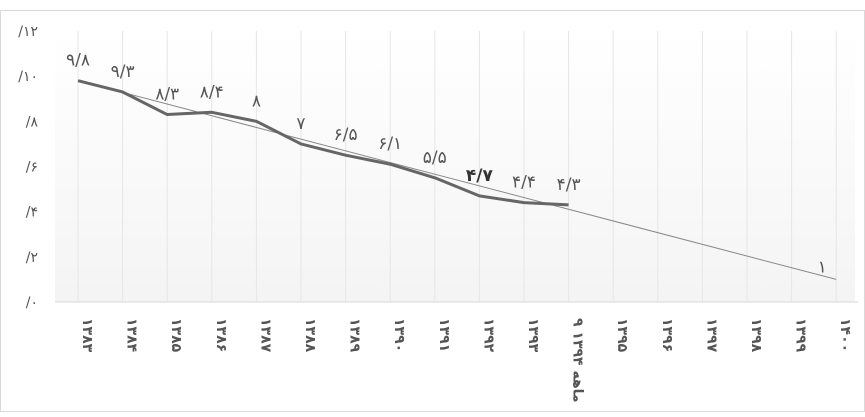 The image size is (865, 417). I want to click on trend-end-label: ۱, so click(822, 267).